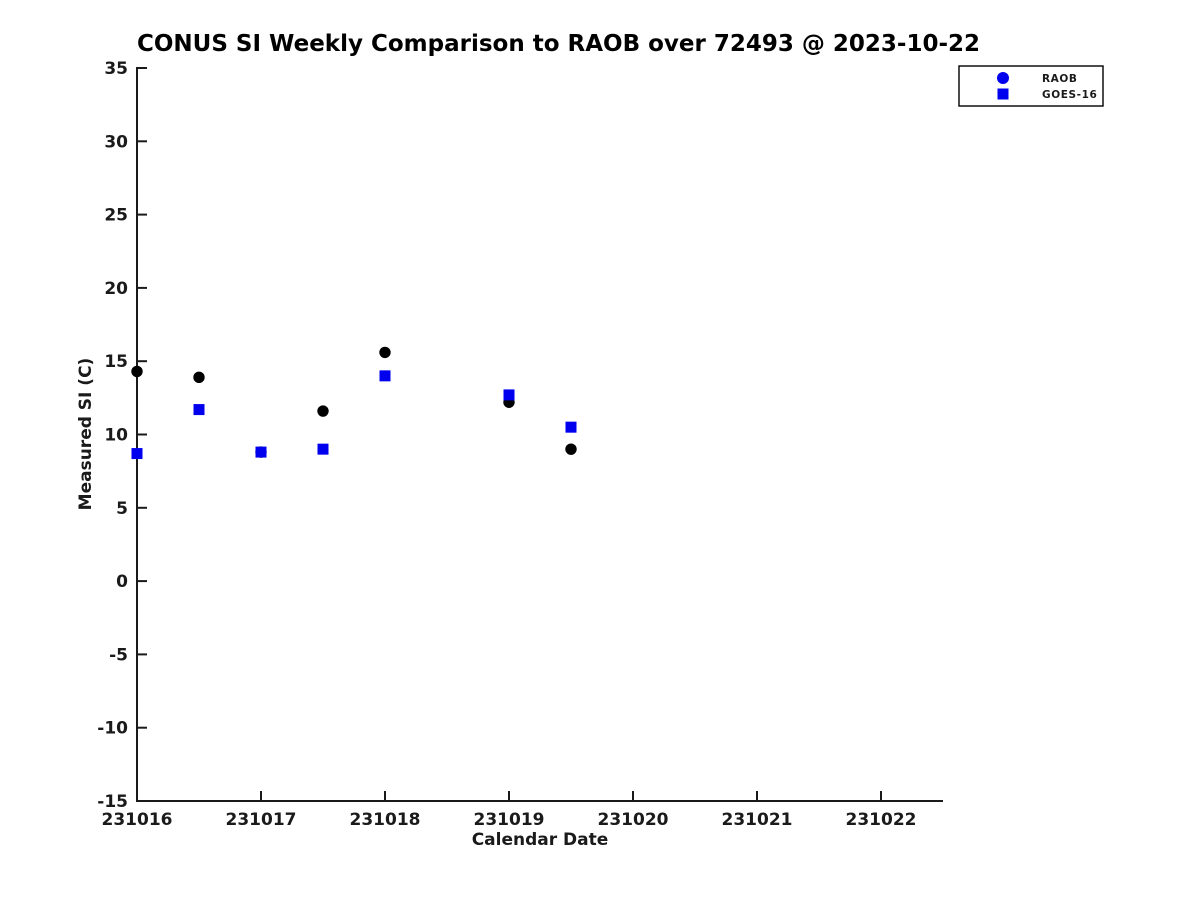 The image size is (1200, 900). Describe the element at coordinates (757, 820) in the screenshot. I see `x-tick-label: 231021` at that location.